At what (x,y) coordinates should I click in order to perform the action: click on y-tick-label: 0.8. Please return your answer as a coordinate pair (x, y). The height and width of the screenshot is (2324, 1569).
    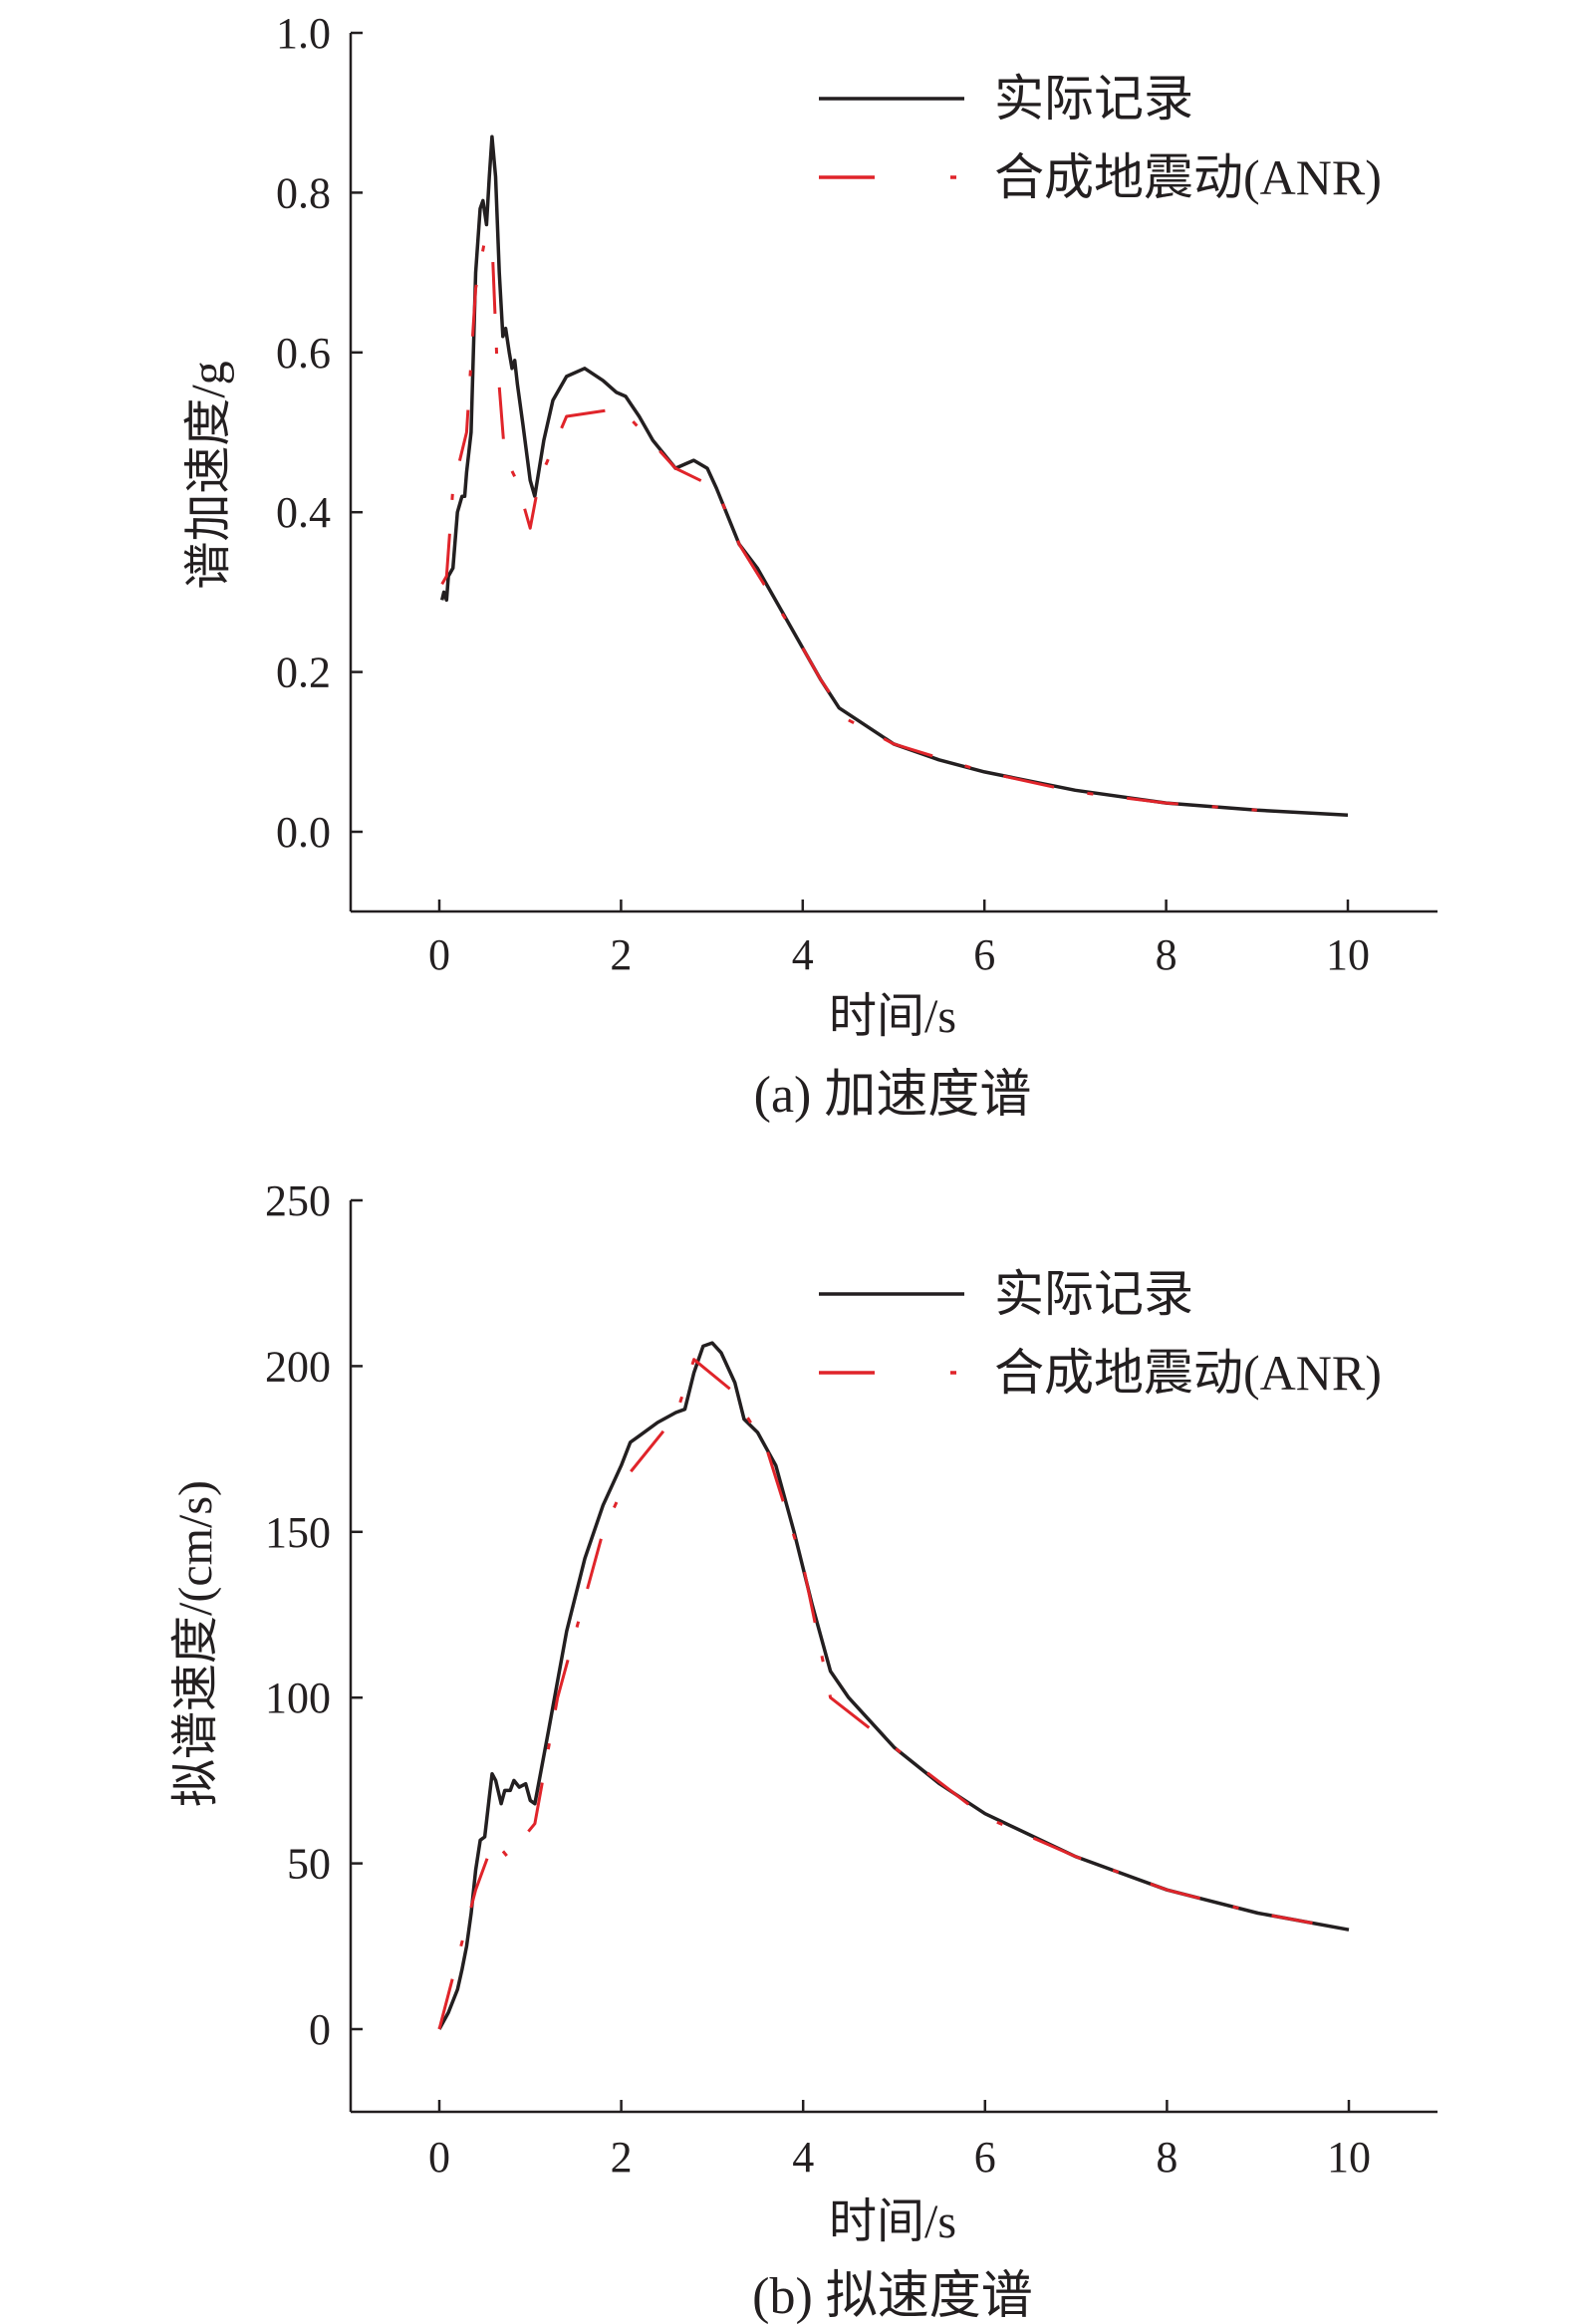
    Looking at the image, I should click on (303, 193).